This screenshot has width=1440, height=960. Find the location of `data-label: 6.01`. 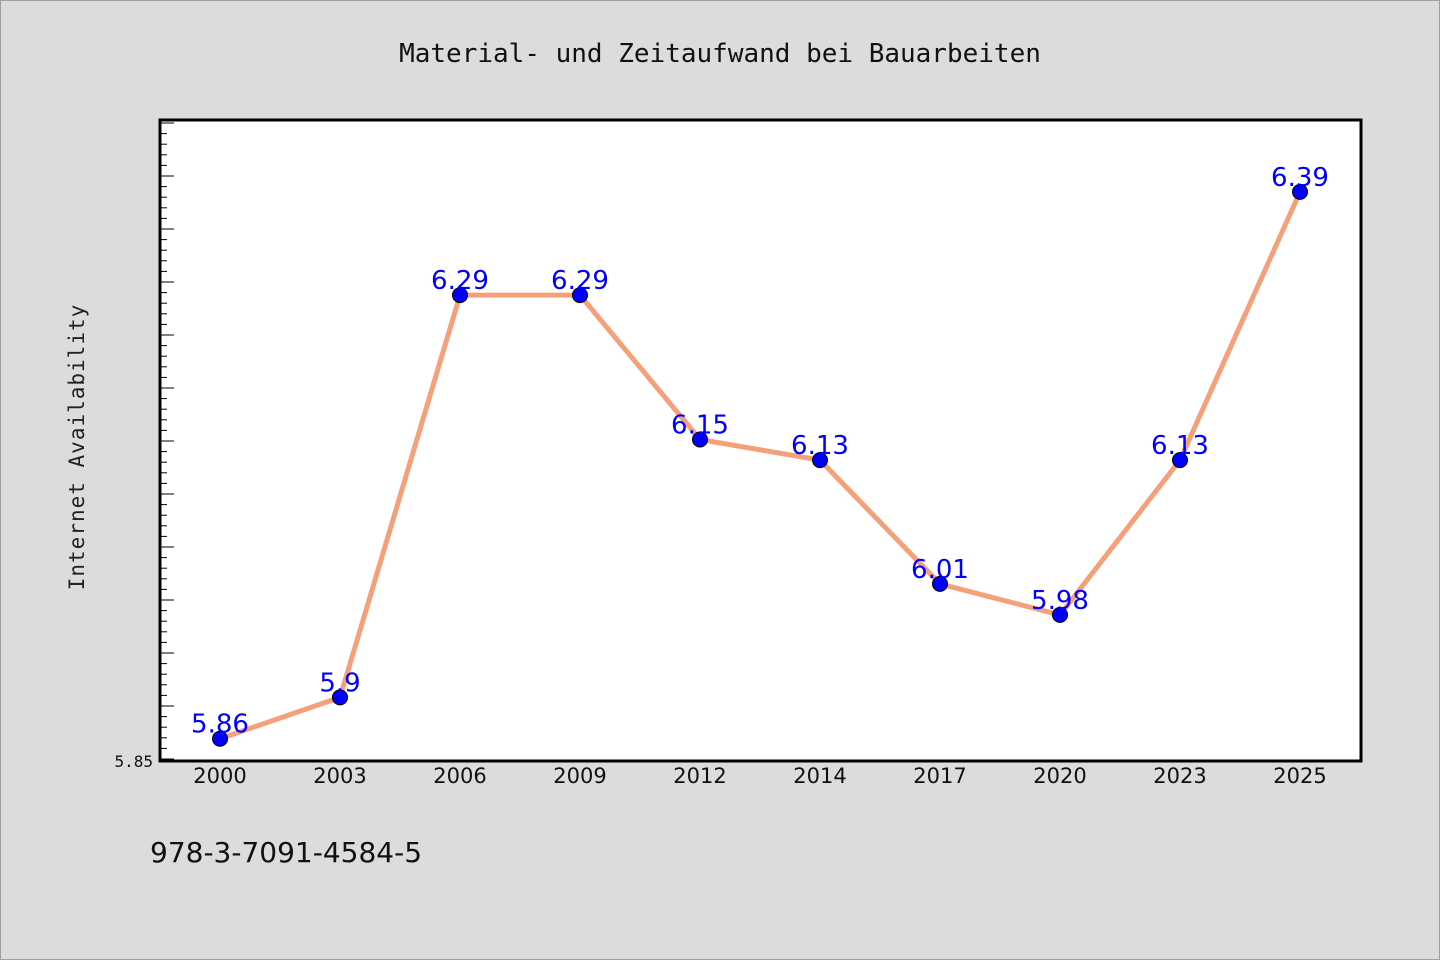

data-label: 6.01 is located at coordinates (940, 570).